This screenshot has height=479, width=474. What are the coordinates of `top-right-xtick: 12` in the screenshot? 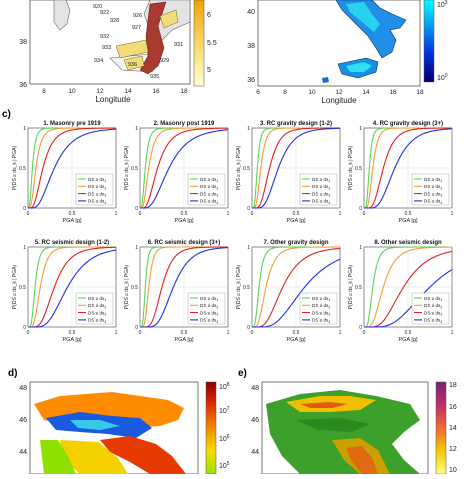 It's located at (339, 92).